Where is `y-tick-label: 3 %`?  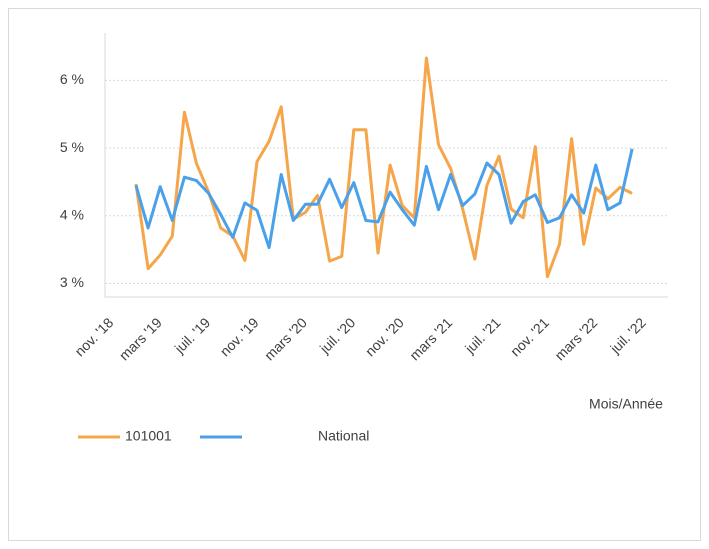
y-tick-label: 3 % is located at coordinates (72, 282).